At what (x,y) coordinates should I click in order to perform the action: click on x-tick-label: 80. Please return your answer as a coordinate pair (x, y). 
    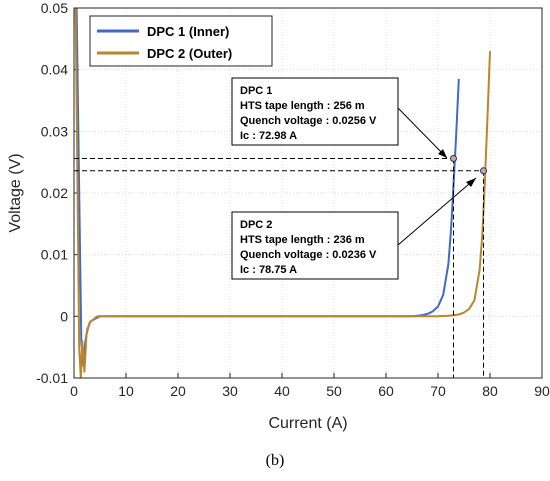
    Looking at the image, I should click on (490, 391).